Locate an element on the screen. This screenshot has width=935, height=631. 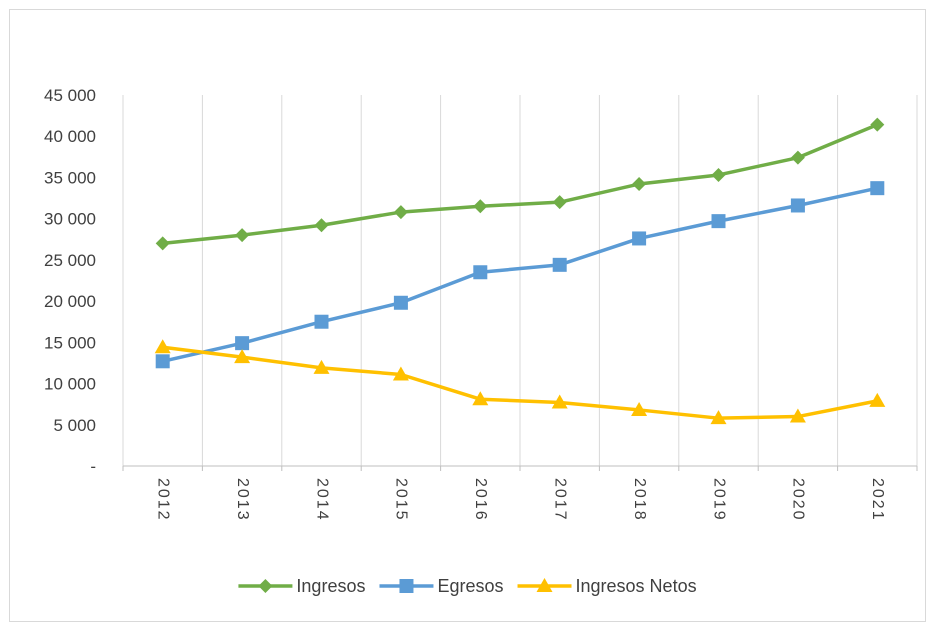
y-tick-label: 30 000 is located at coordinates (70, 219).